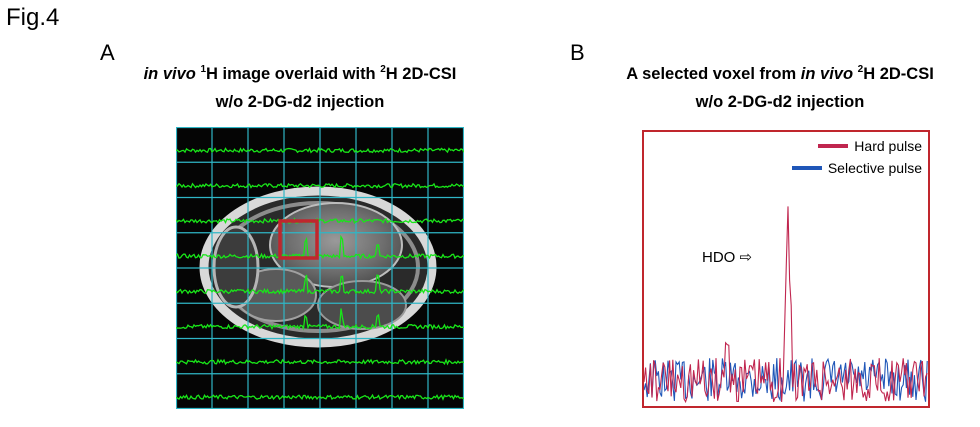 The height and width of the screenshot is (427, 980). Describe the element at coordinates (898, 74) in the screenshot. I see `panel-b-title-end: H 2D-CSI` at that location.